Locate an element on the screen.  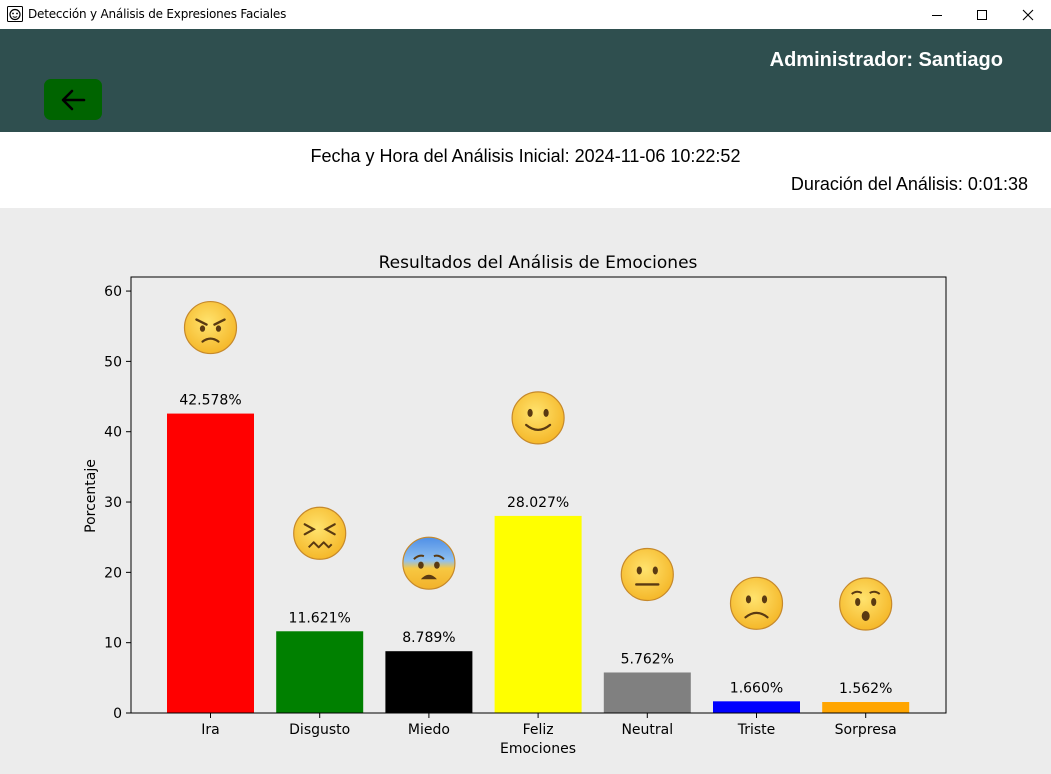
maximize-button is located at coordinates (982, 14).